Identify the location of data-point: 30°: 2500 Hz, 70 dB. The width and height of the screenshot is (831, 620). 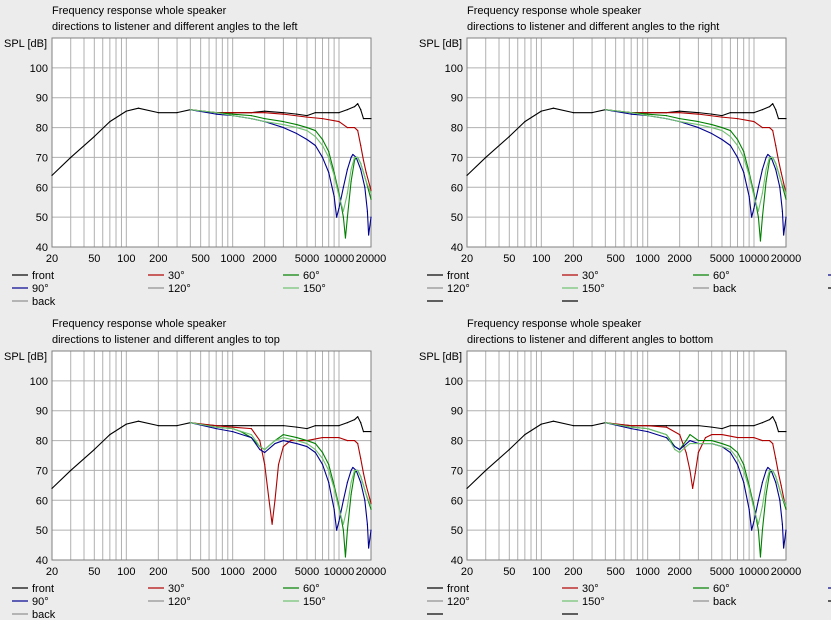
(690, 470).